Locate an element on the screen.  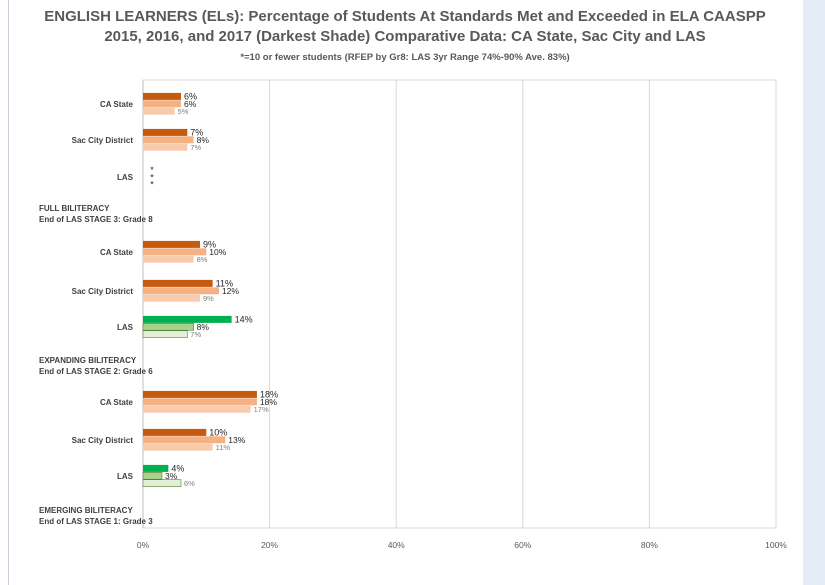
window-side-panel is located at coordinates (814, 292).